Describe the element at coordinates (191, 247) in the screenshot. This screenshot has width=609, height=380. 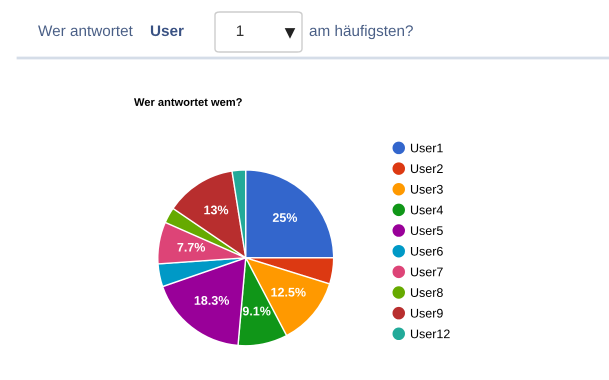
I see `data-label: 7.7%` at that location.